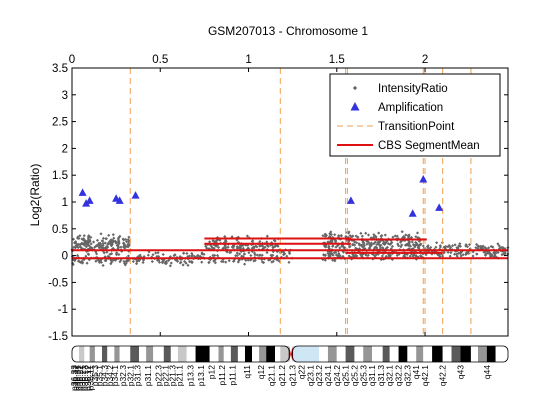 Image resolution: width=560 pixels, height=420 pixels. What do you see at coordinates (83, 378) in the screenshot?
I see `band-label: p36.21` at bounding box center [83, 378].